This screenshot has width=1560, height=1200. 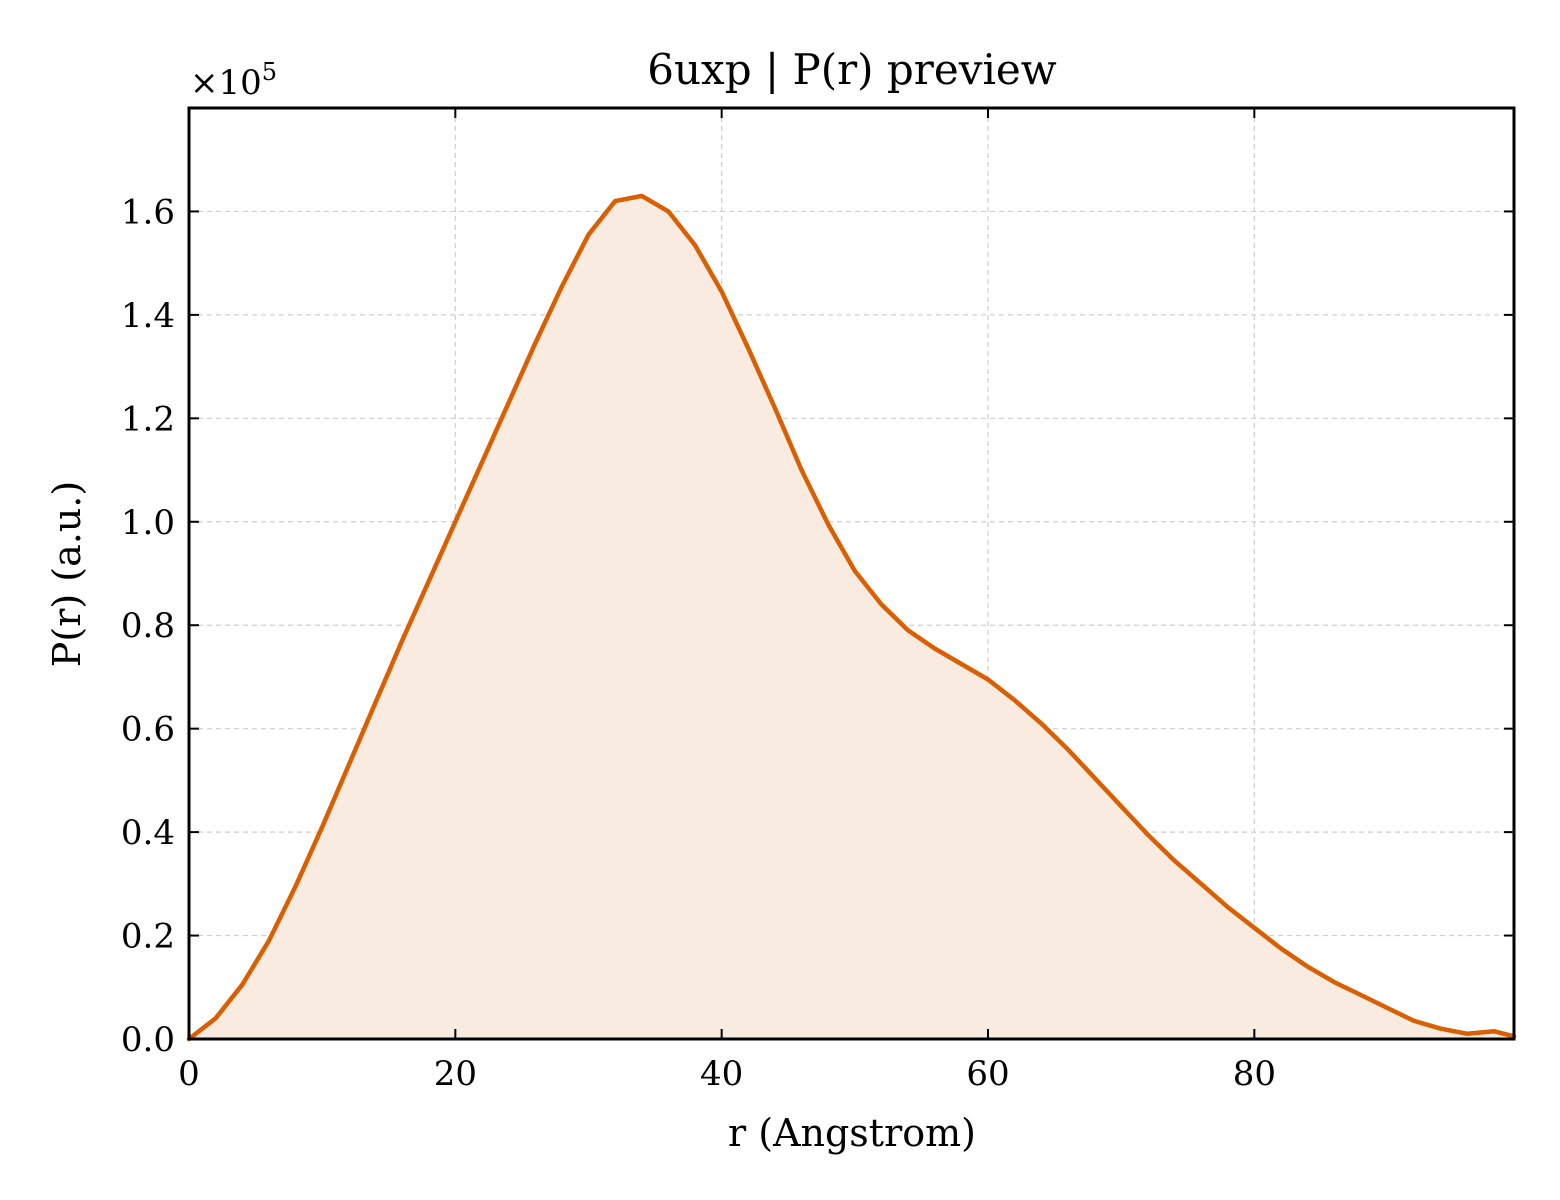 What do you see at coordinates (148, 833) in the screenshot?
I see `y-tick-label: 0.4` at bounding box center [148, 833].